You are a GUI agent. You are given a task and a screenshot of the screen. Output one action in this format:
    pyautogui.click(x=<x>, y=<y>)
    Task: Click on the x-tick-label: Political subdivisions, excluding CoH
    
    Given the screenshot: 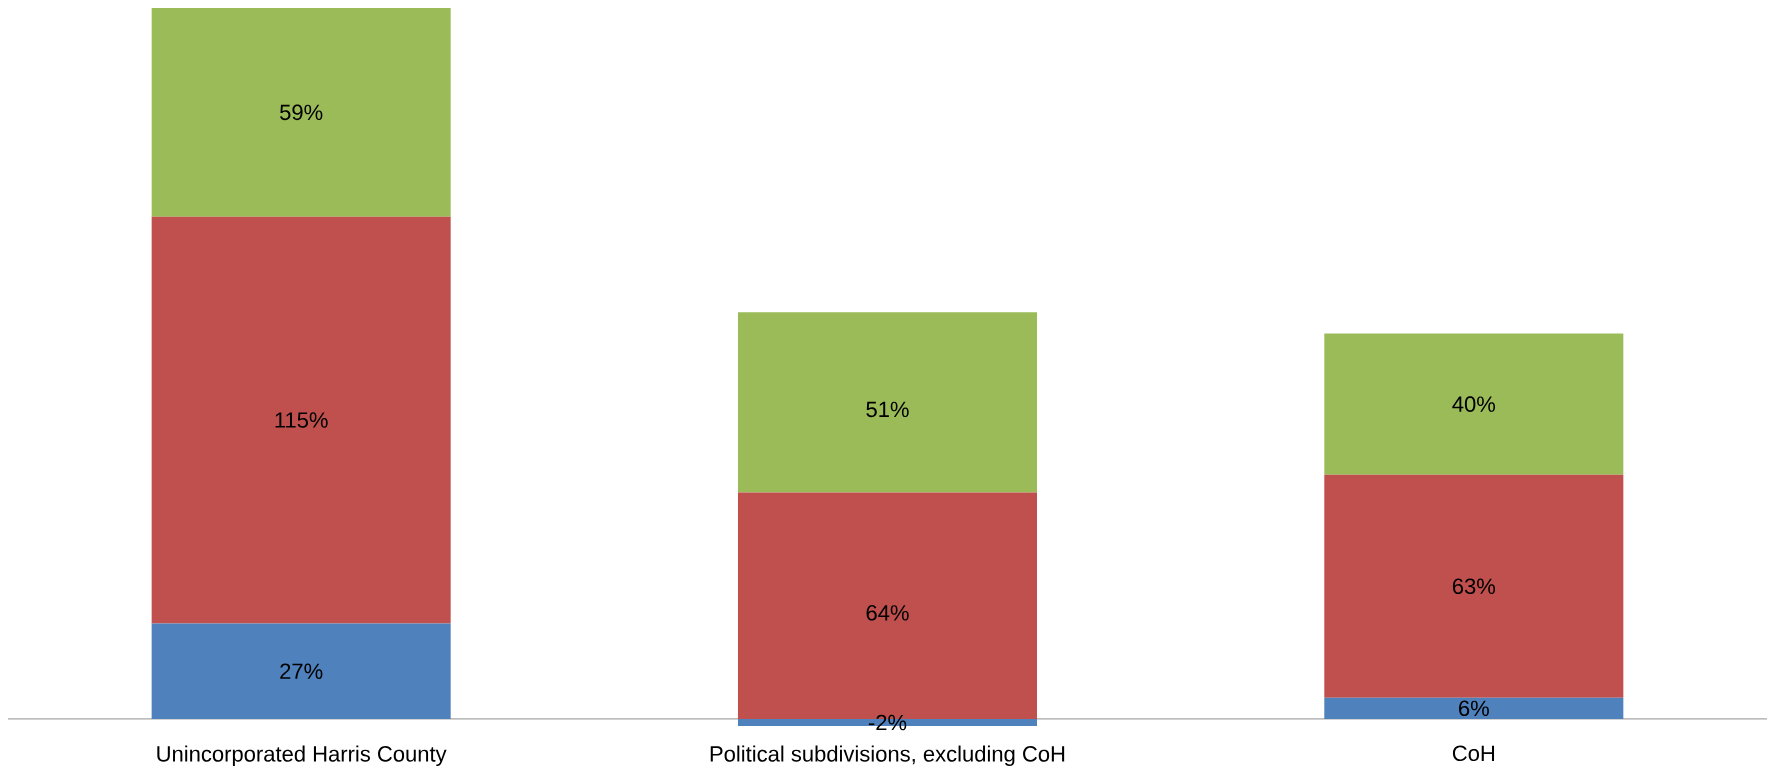 What is the action you would take?
    pyautogui.click(x=887, y=756)
    